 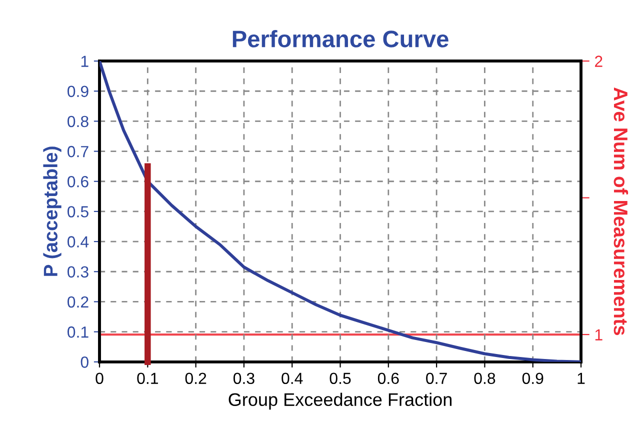 I want to click on y-tick-label: 0.4, so click(x=78, y=242).